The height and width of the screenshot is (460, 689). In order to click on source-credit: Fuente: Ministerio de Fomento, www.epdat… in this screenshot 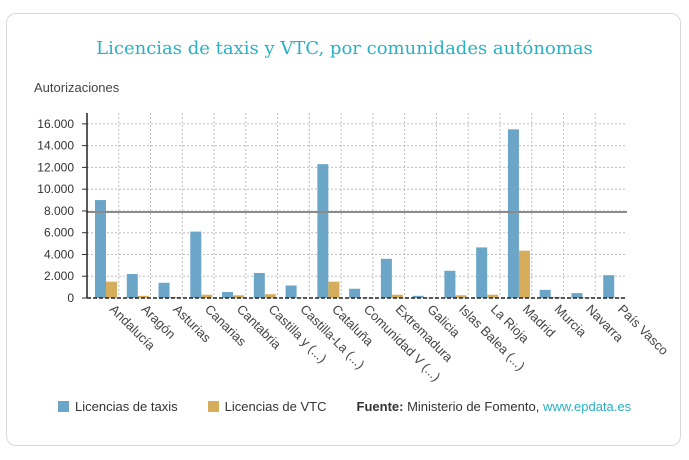, I will do `click(494, 406)`.